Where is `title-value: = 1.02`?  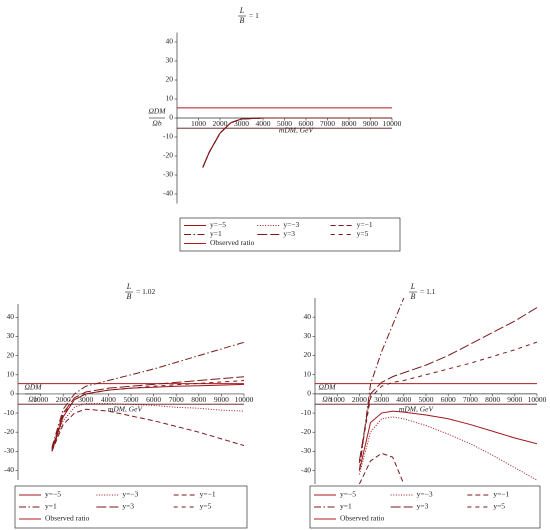
title-value: = 1.02 is located at coordinates (145, 291).